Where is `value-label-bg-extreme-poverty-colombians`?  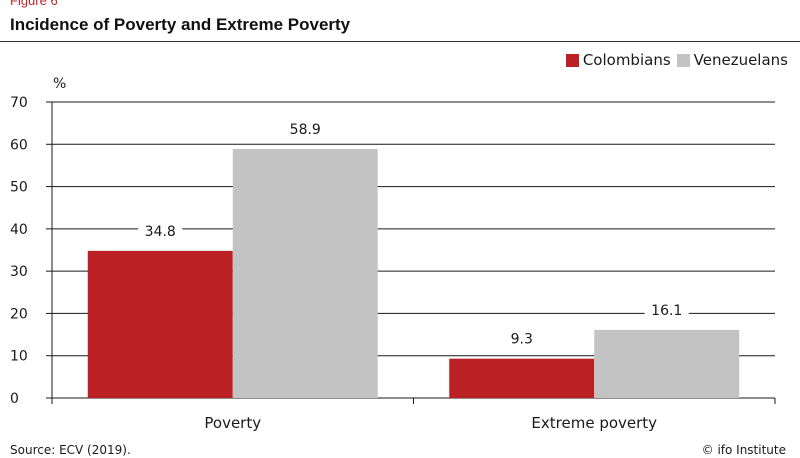 value-label-bg-extreme-poverty-colombians is located at coordinates (522, 338).